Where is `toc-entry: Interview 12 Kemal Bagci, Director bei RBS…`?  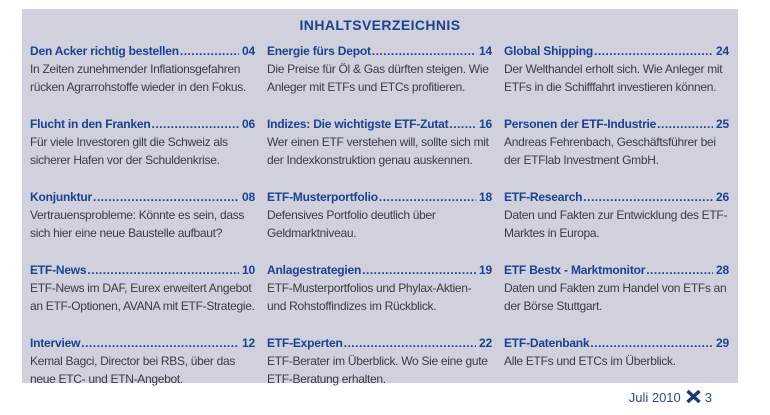 toc-entry: Interview 12 Kemal Bagci, Director bei RBS… is located at coordinates (142, 361).